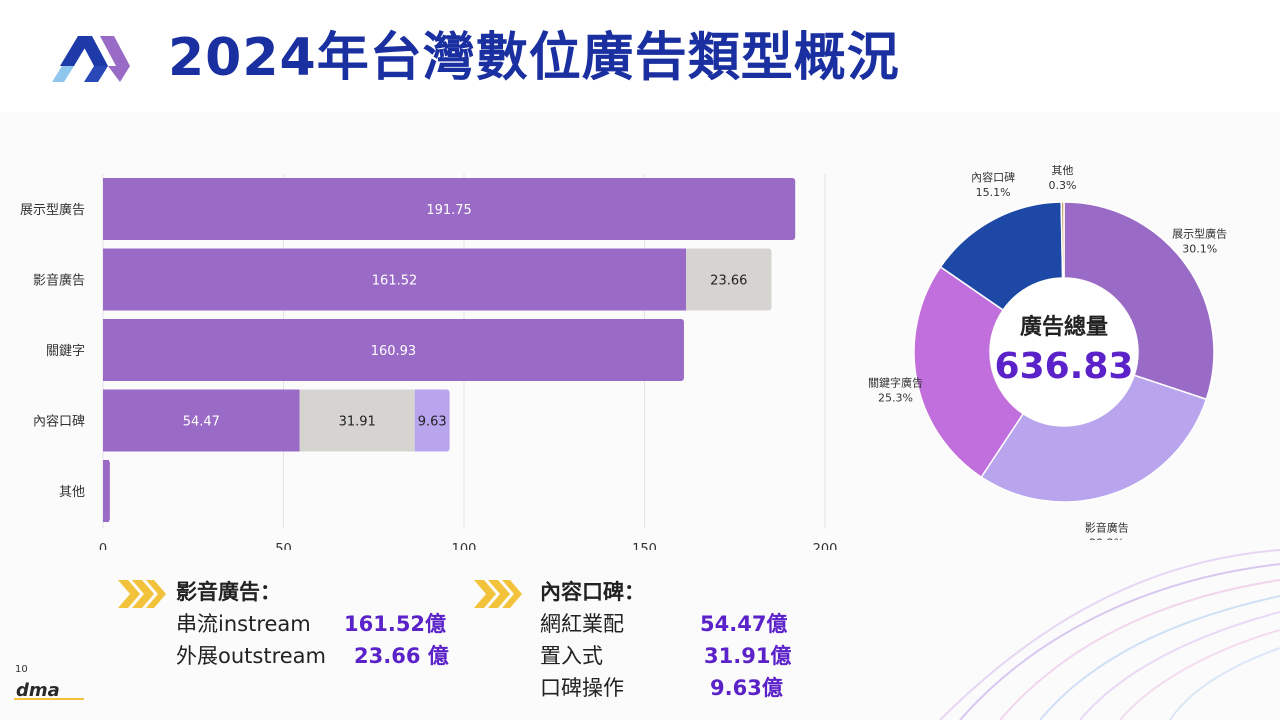  What do you see at coordinates (326, 623) in the screenshot?
I see `note-video-row: 串流instream 161.52億` at bounding box center [326, 623].